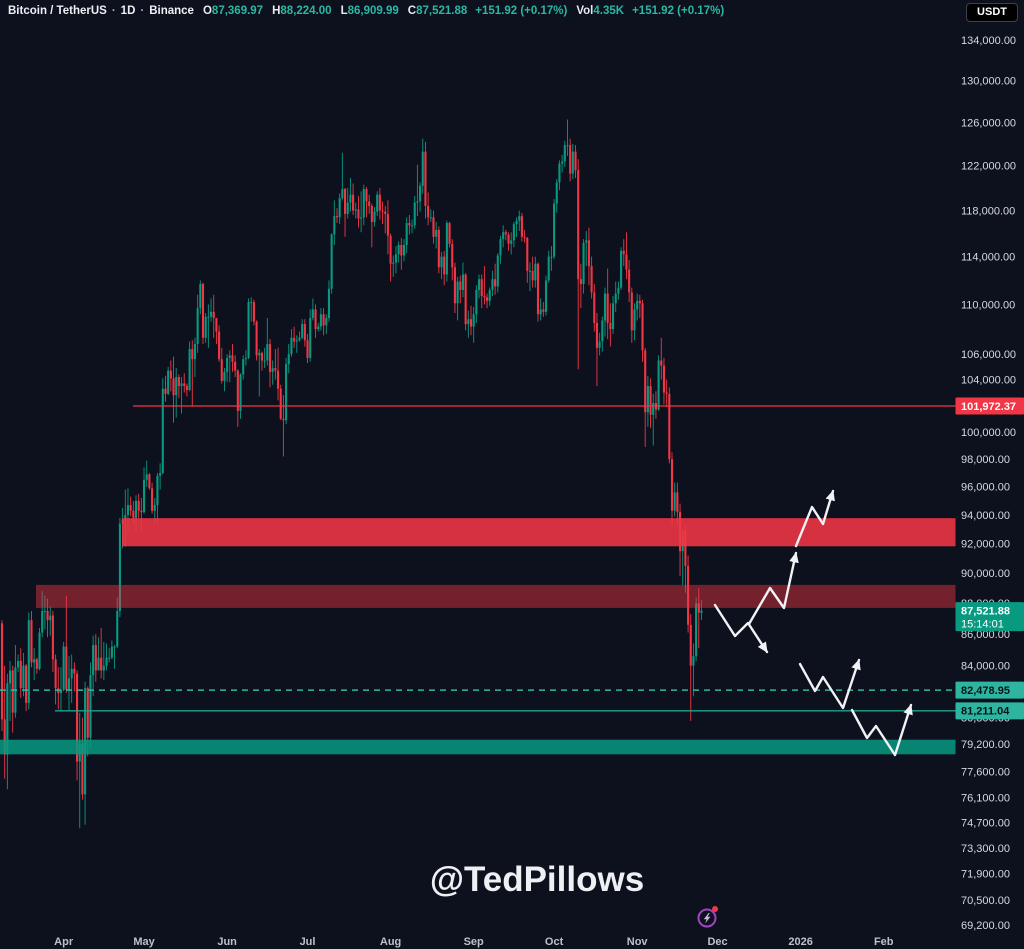 The image size is (1024, 949). I want to click on x-axis-tick: Aug, so click(390, 942).